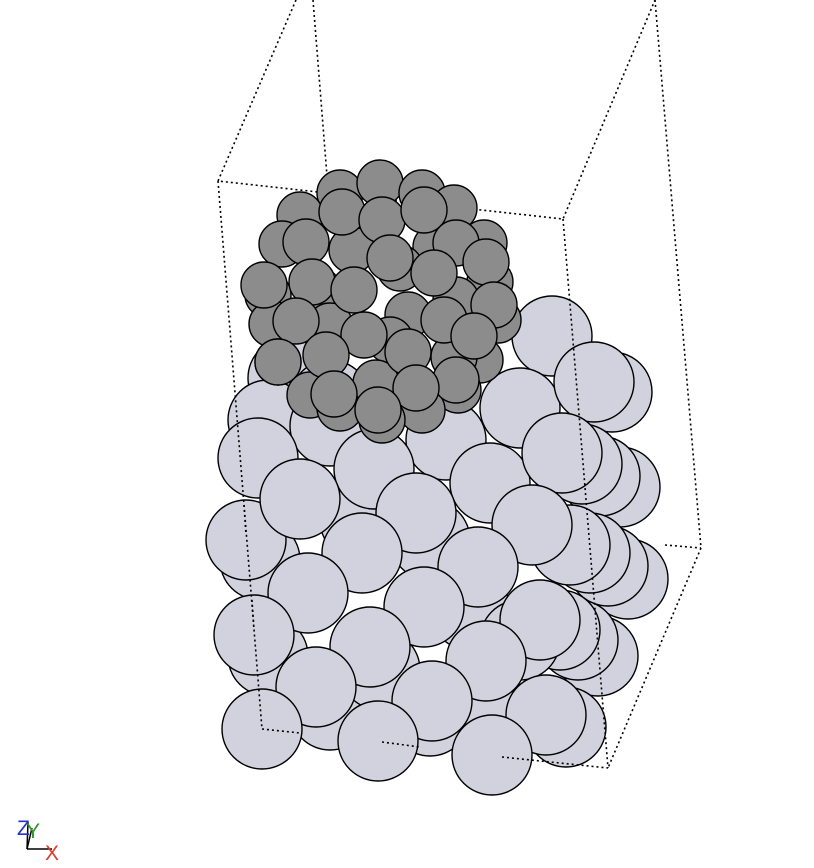 The image size is (814, 868). What do you see at coordinates (33, 831) in the screenshot?
I see `y-axis-label: Y` at bounding box center [33, 831].